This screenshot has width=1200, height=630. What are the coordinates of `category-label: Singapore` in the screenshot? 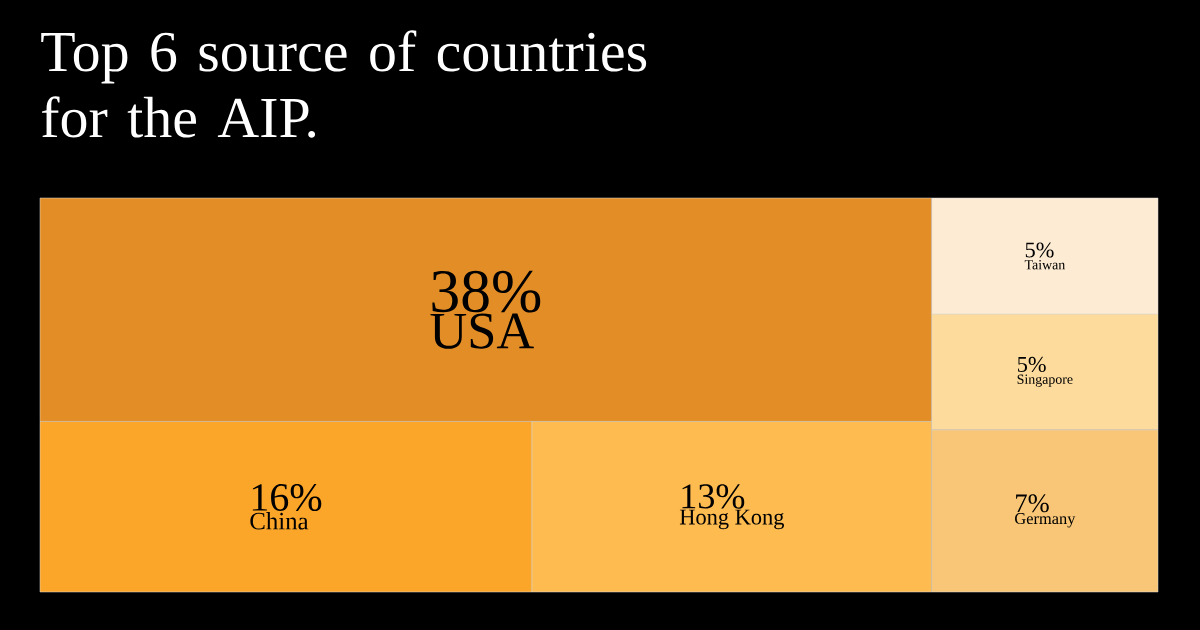 It's located at (1045, 380).